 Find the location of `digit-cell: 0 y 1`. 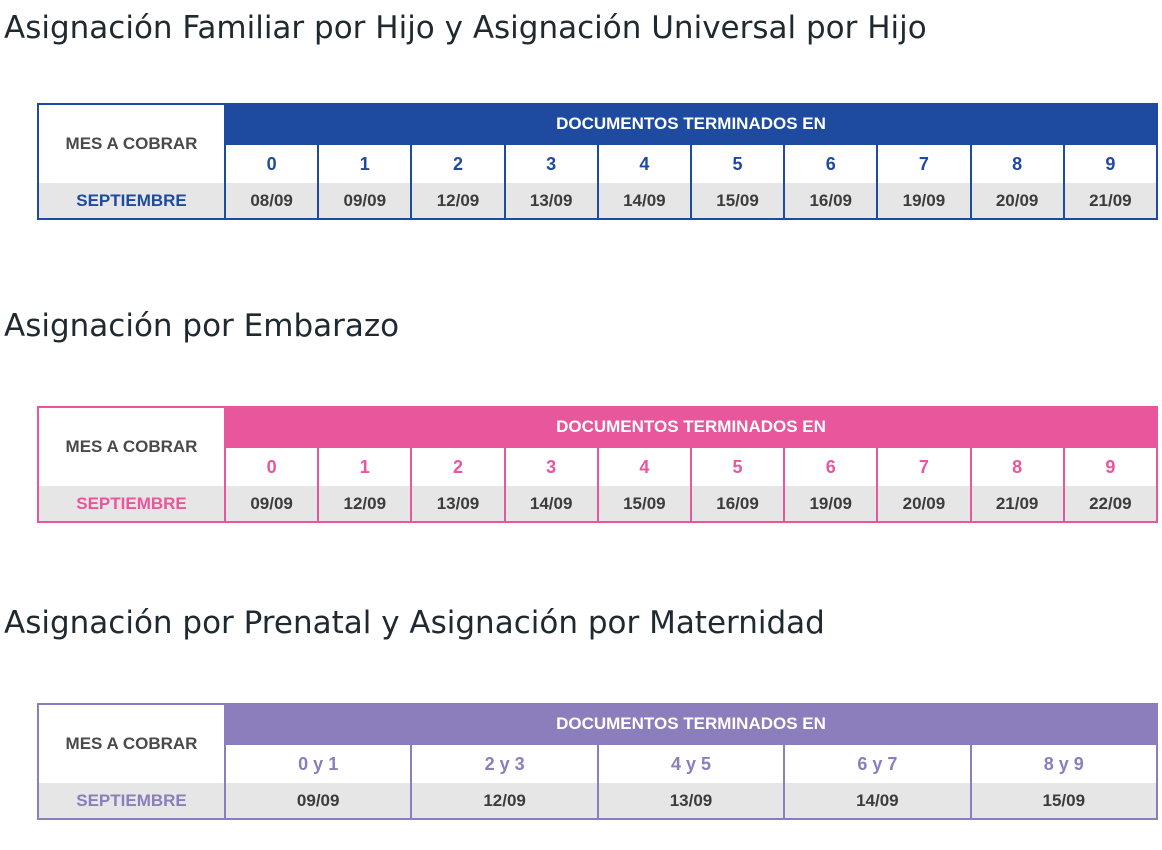

digit-cell: 0 y 1 is located at coordinates (318, 763).